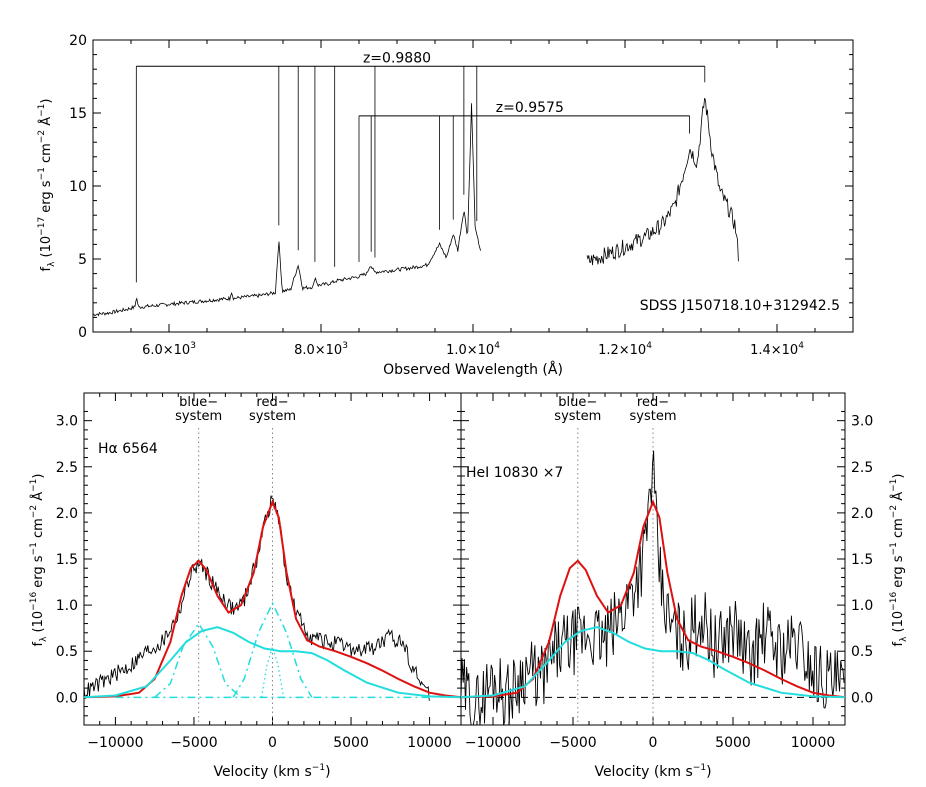 The height and width of the screenshot is (787, 926). I want to click on bl-model-fit, so click(272, 599).